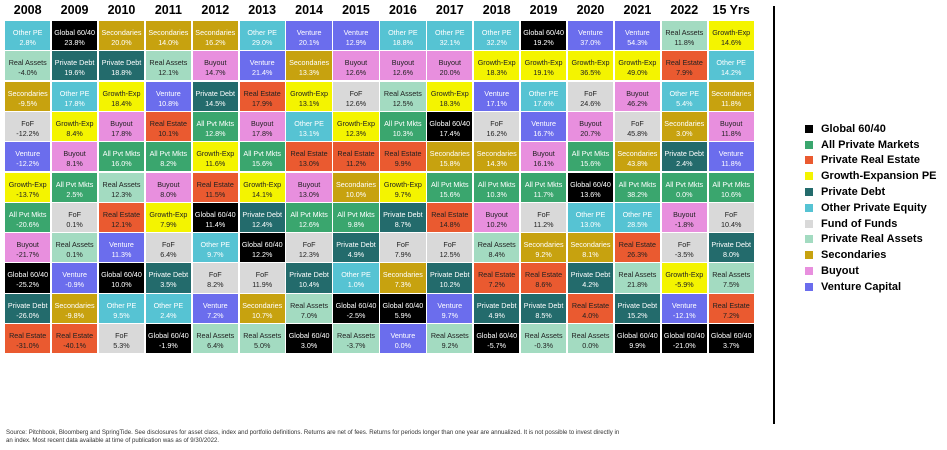  I want to click on quilt-cell: Growth-Exp -5.9%, so click(684, 278).